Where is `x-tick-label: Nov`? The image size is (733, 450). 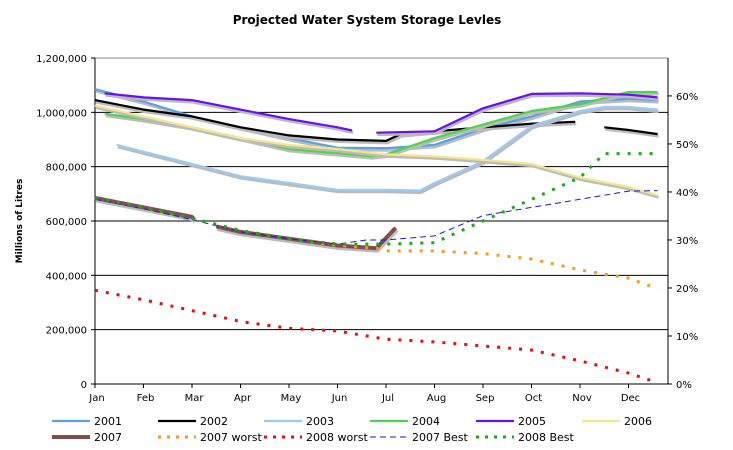 x-tick-label: Nov is located at coordinates (582, 398).